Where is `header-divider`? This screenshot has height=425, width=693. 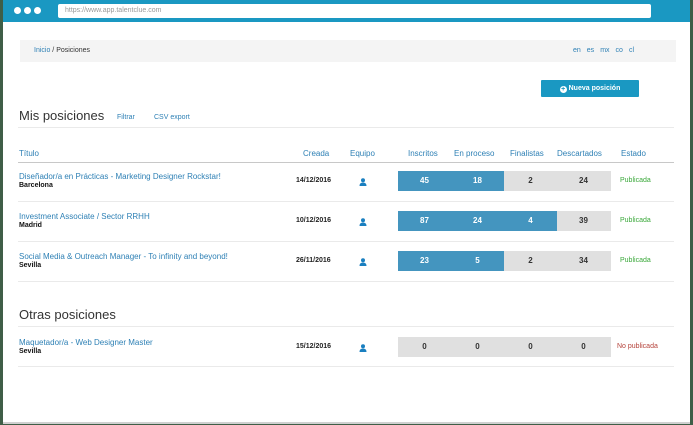
header-divider is located at coordinates (346, 162).